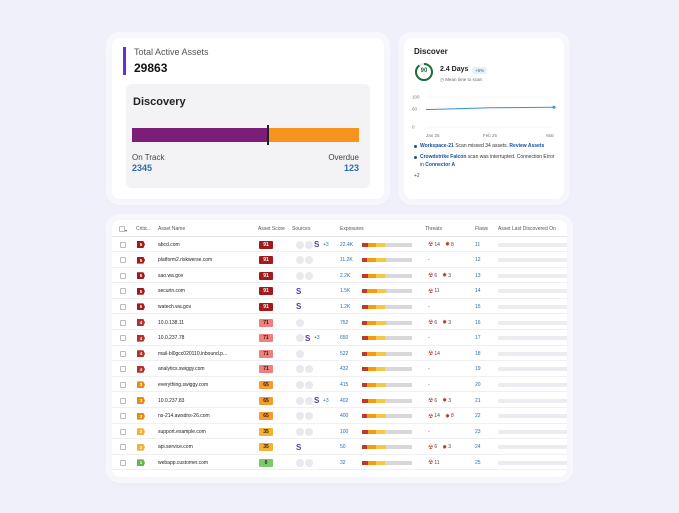 The height and width of the screenshot is (513, 679). Describe the element at coordinates (175, 447) in the screenshot. I see `asset-name: api.service.com` at that location.